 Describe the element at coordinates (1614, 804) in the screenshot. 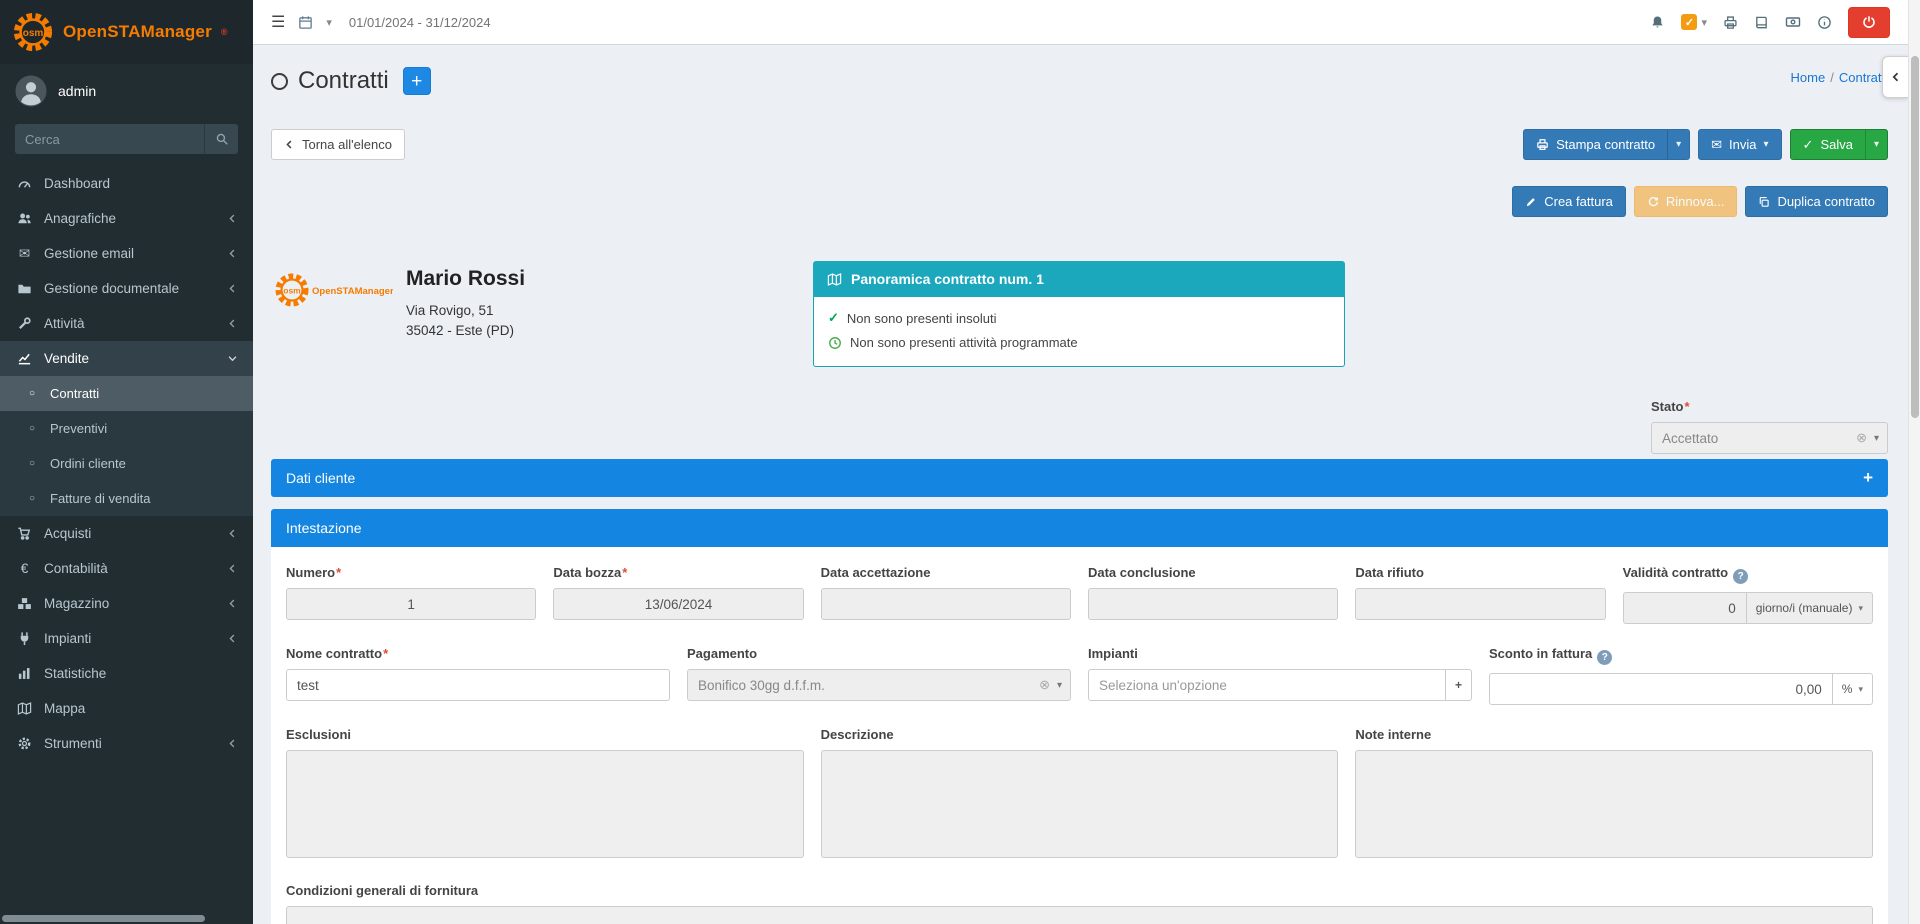

I see `note-interne-textarea` at that location.